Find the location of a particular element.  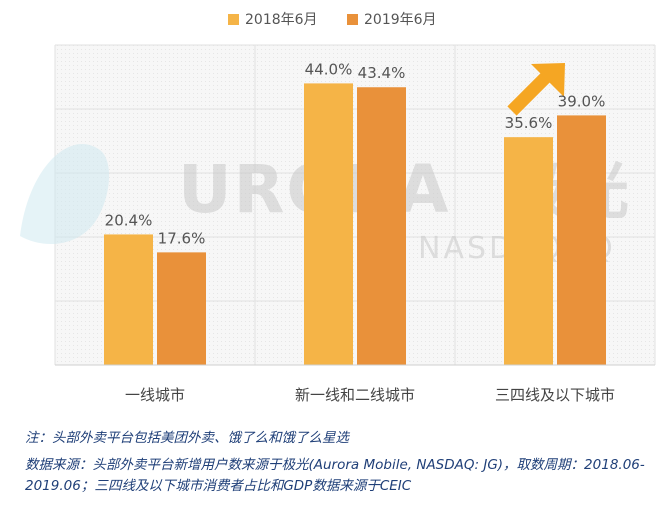

bar-value-label: 20.4% is located at coordinates (129, 220).